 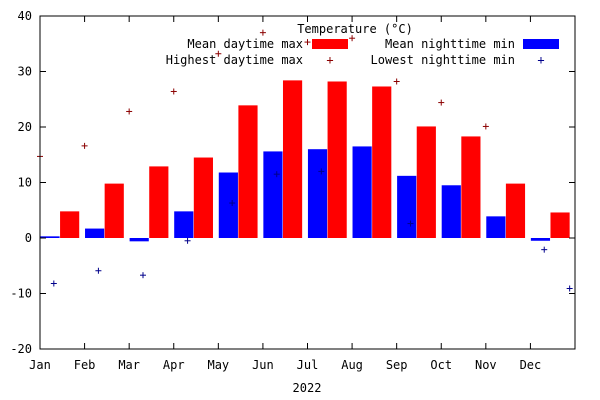 What do you see at coordinates (187, 240) in the screenshot?
I see `point-lowest-nighttime-min-apr` at bounding box center [187, 240].